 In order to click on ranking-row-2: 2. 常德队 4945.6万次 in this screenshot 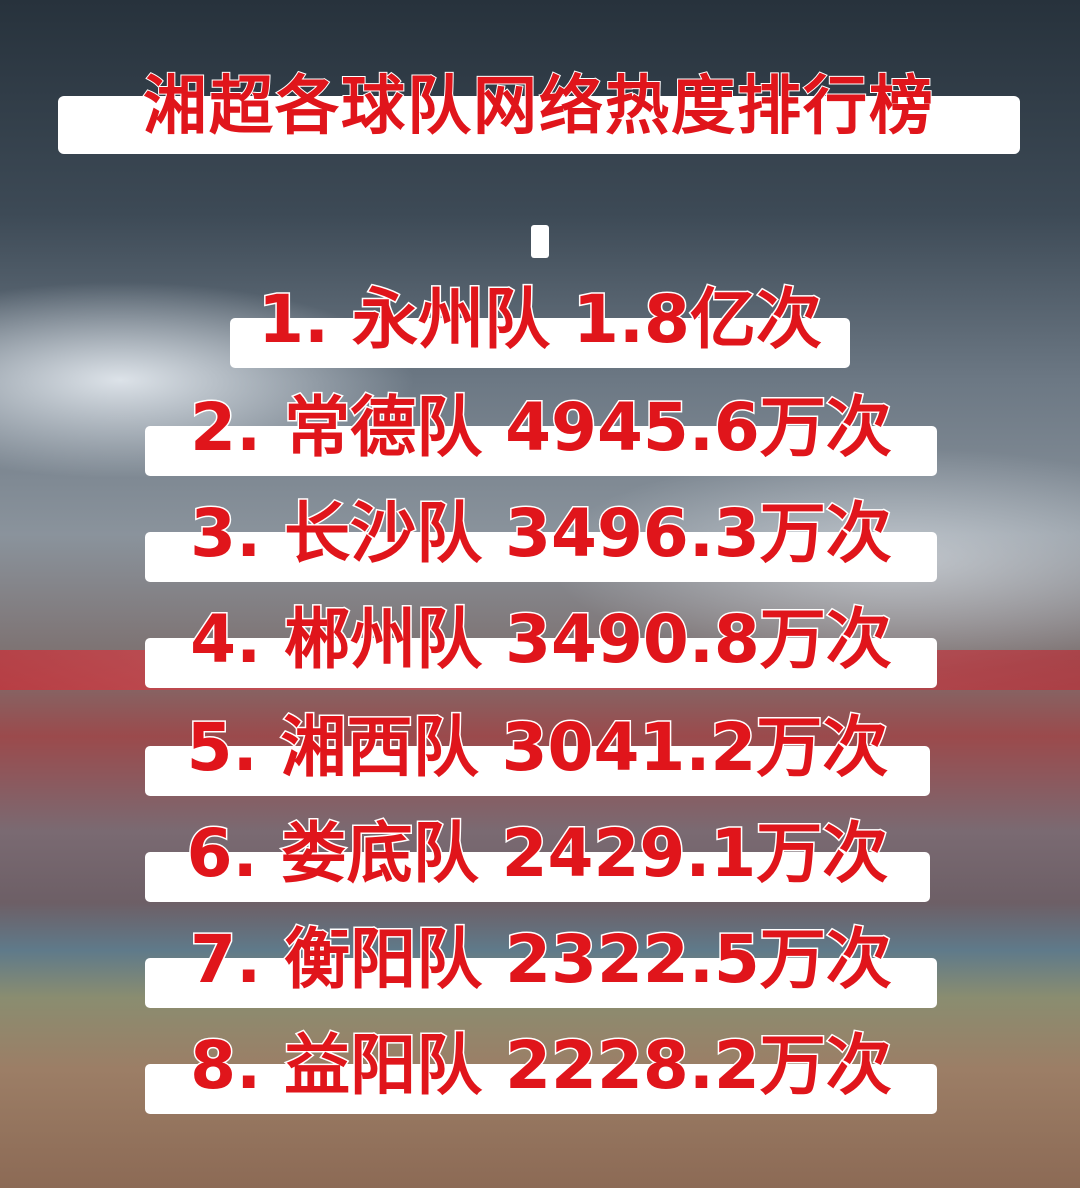, I will do `click(541, 431)`.